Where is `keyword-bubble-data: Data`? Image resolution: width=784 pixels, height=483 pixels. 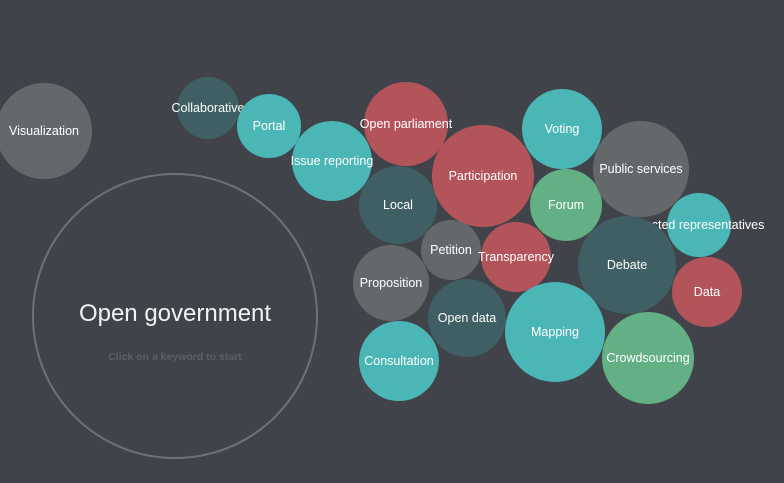
keyword-bubble-data: Data is located at coordinates (707, 292).